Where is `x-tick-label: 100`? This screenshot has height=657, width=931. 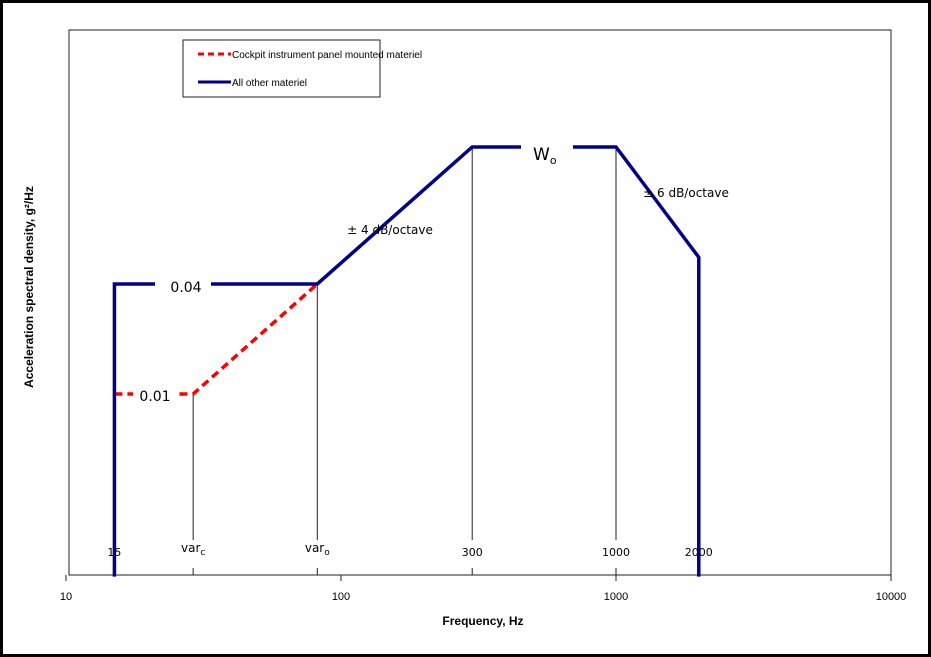 x-tick-label: 100 is located at coordinates (341, 597).